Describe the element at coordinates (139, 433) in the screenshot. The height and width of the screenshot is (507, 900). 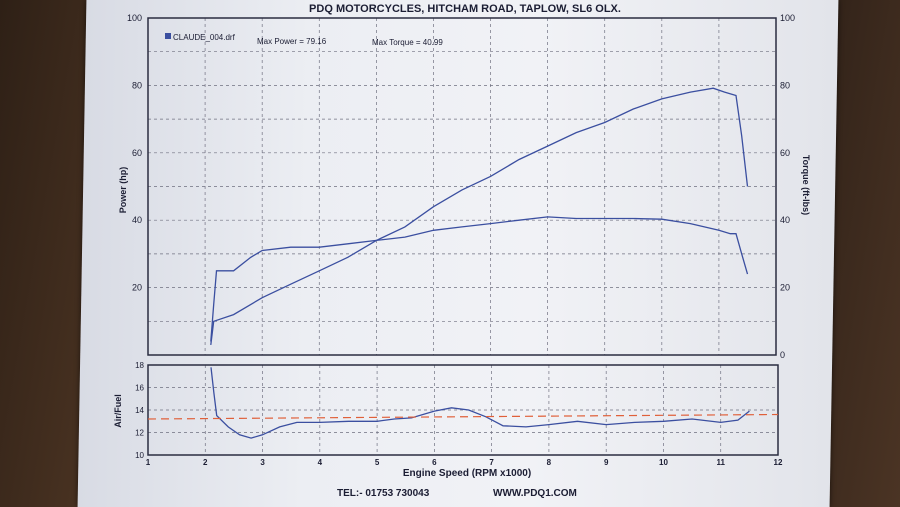
I see `afr-tick-label: 12` at that location.